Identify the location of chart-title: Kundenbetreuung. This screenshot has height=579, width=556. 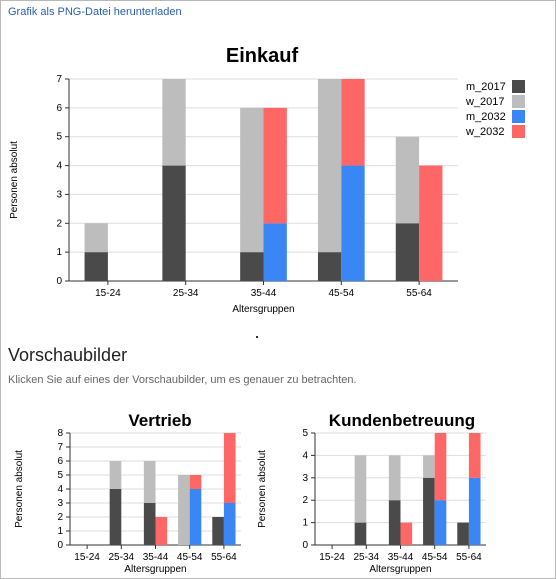
(402, 420).